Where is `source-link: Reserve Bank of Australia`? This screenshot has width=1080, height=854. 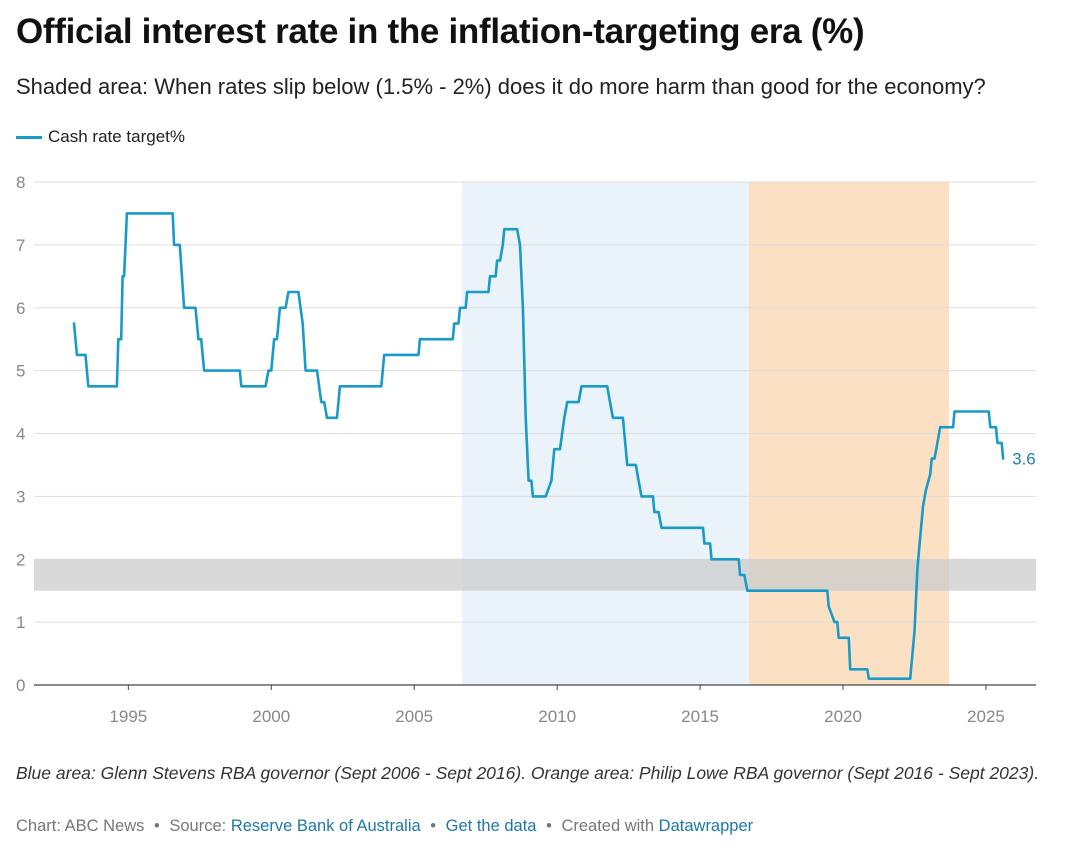 source-link: Reserve Bank of Australia is located at coordinates (325, 826).